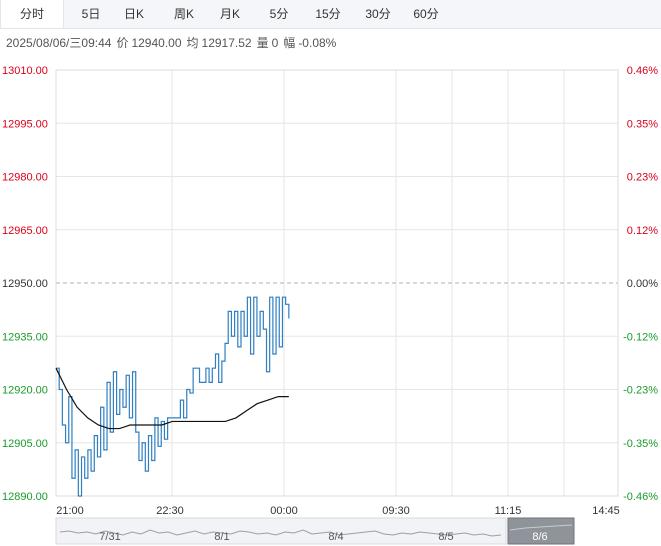 Image resolution: width=661 pixels, height=546 pixels. I want to click on y-tick-left-2: 12980.00, so click(25, 178).